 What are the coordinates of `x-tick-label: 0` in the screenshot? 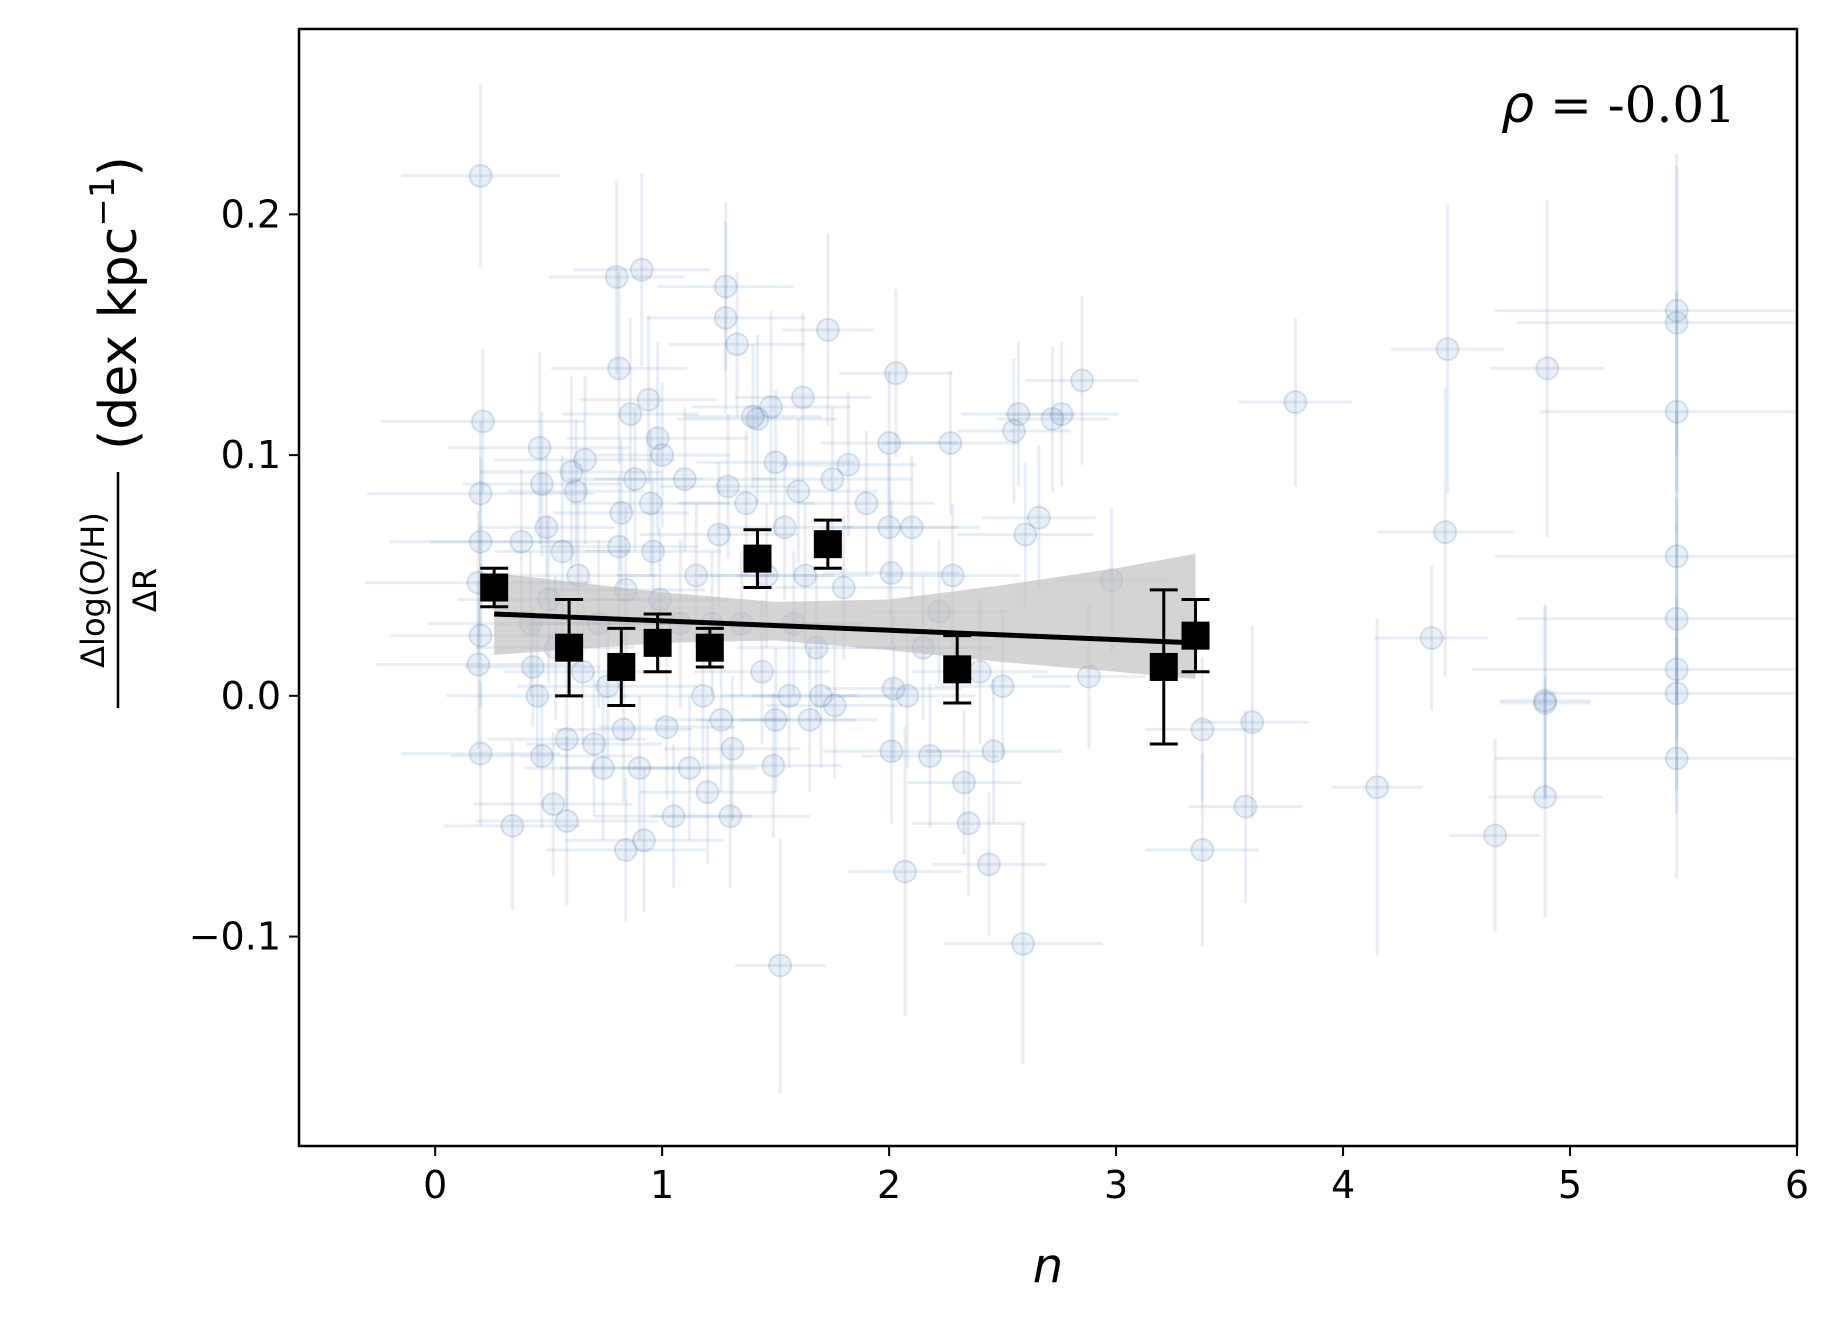 It's located at (435, 1185).